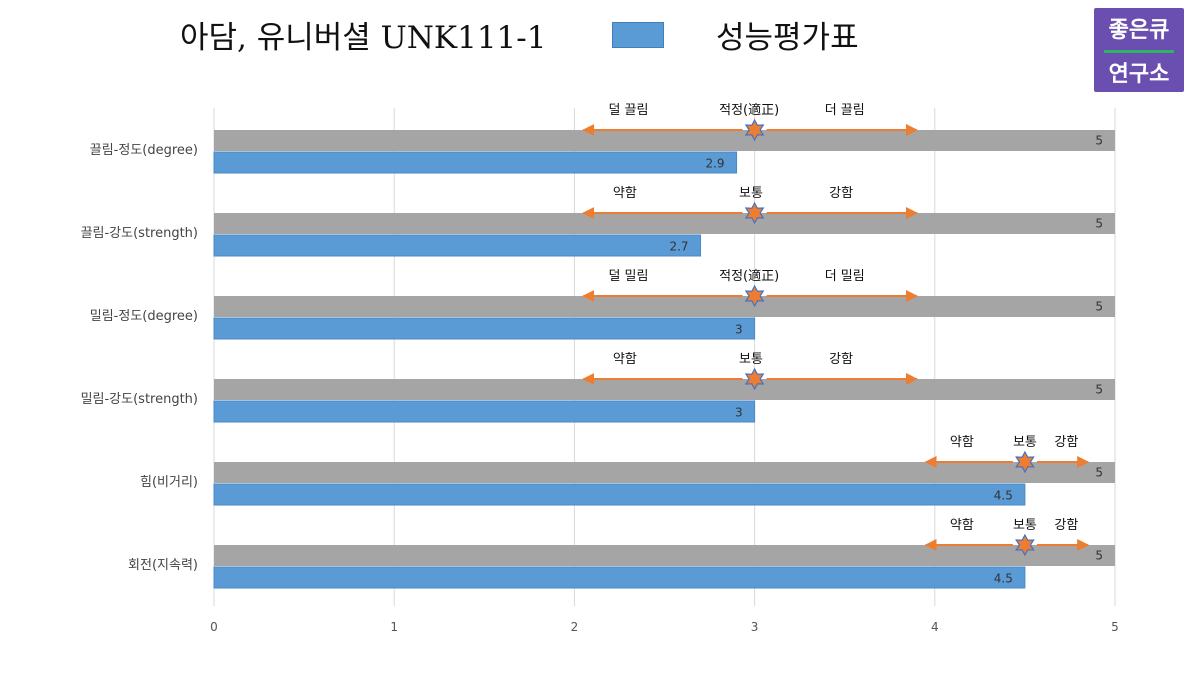 This screenshot has height=675, width=1200. Describe the element at coordinates (1115, 627) in the screenshot. I see `x-tick-label: 5` at that location.